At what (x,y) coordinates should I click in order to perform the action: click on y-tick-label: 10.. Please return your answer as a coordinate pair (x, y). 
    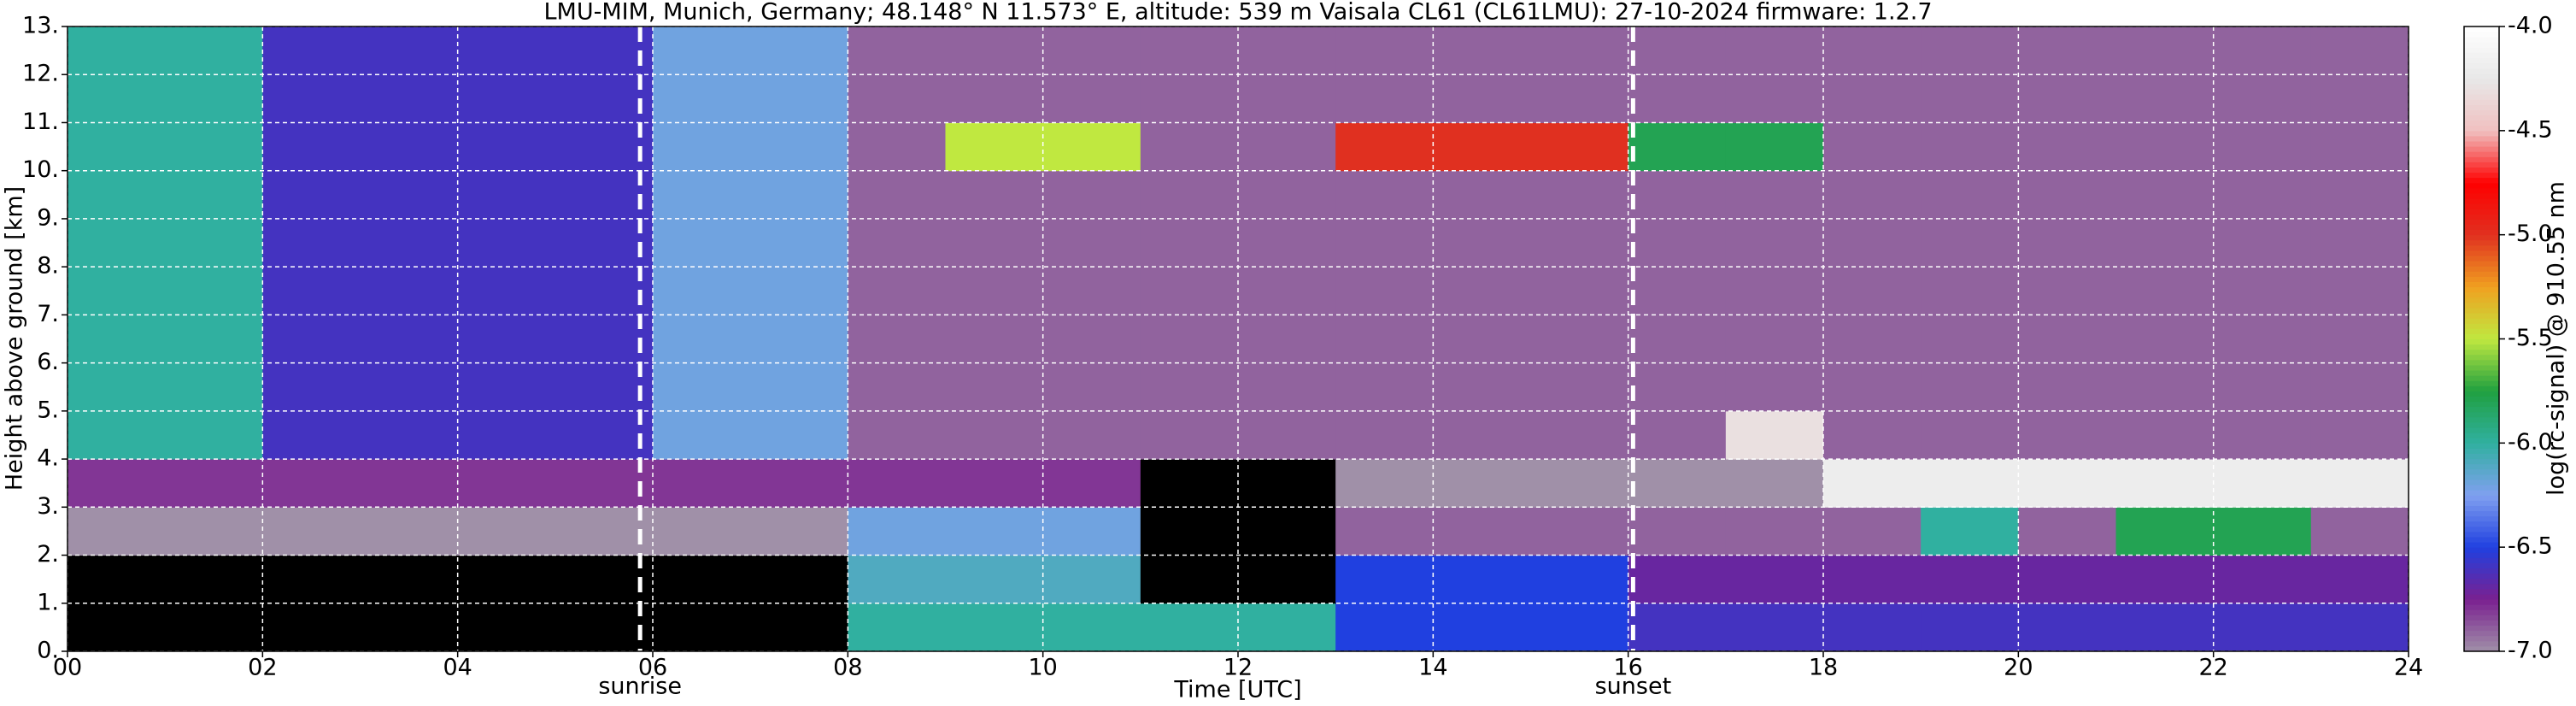
    Looking at the image, I should click on (40, 169).